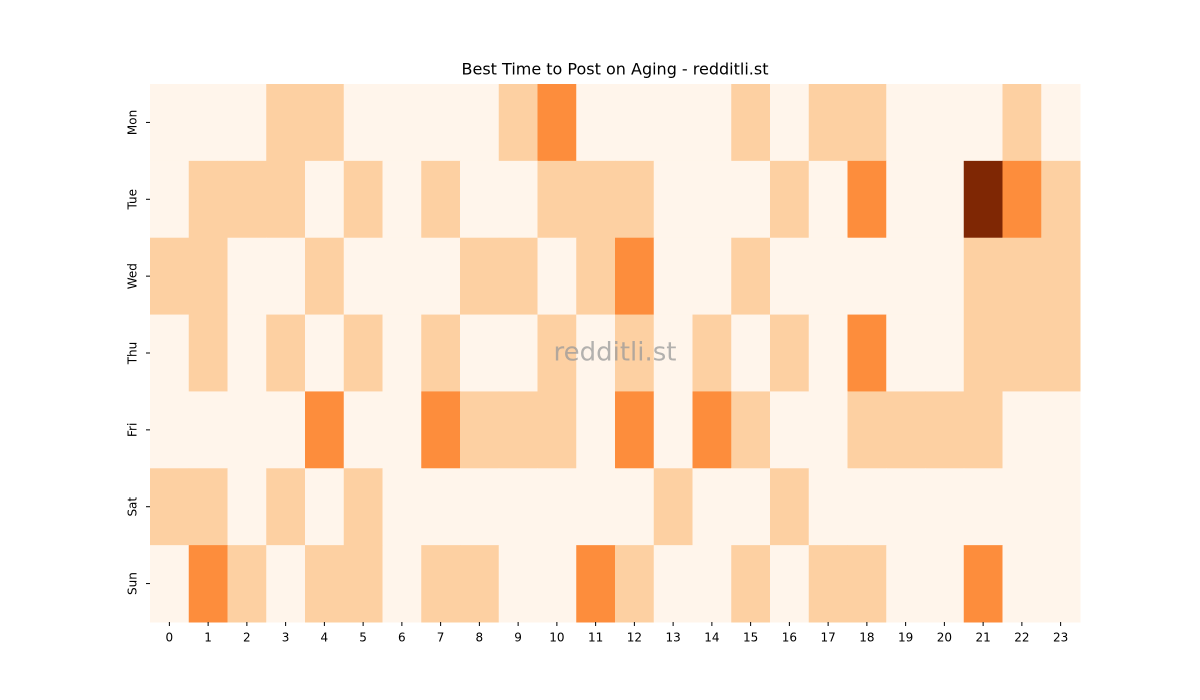 This screenshot has height=700, width=1200. What do you see at coordinates (827, 638) in the screenshot?
I see `x-tick-label: 17` at bounding box center [827, 638].